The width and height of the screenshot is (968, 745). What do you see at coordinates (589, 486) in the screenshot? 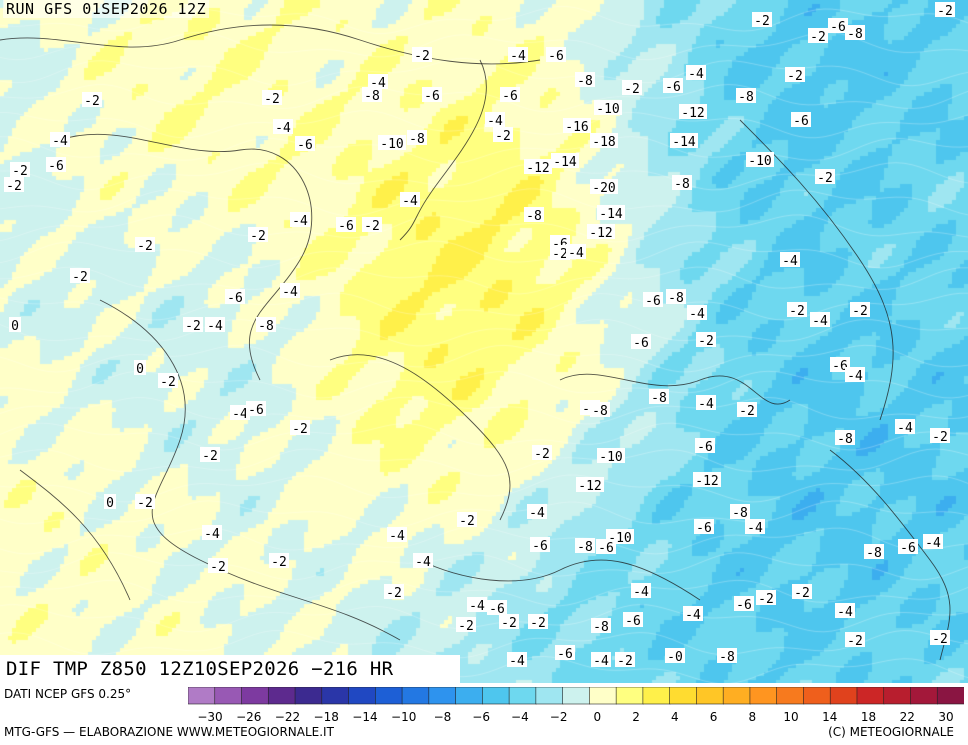
I see `isotherm-label-text: -12` at bounding box center [589, 486].